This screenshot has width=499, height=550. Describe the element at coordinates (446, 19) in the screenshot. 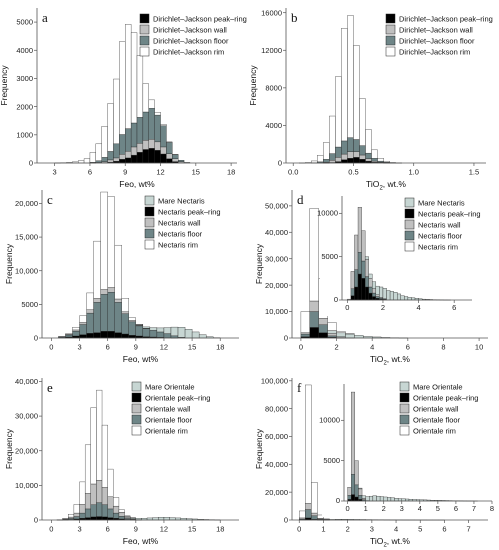

I see `legend-label-peak: Dirichlet–Jackson peak–ring` at that location.